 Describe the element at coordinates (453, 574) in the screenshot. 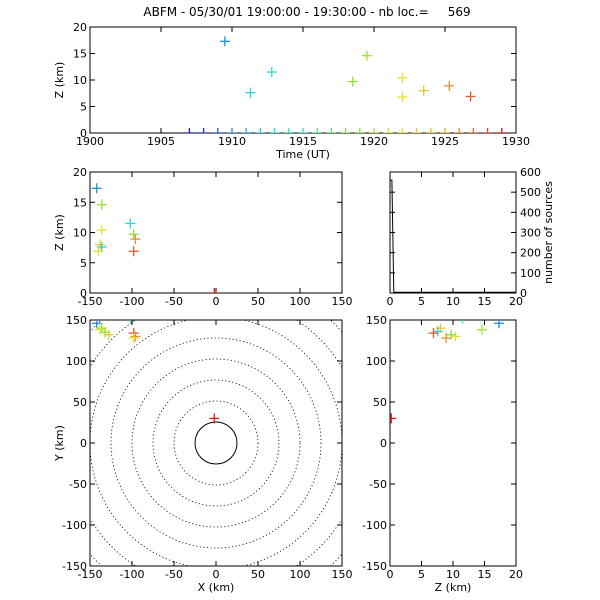

I see `x-tick-label: 10` at that location.